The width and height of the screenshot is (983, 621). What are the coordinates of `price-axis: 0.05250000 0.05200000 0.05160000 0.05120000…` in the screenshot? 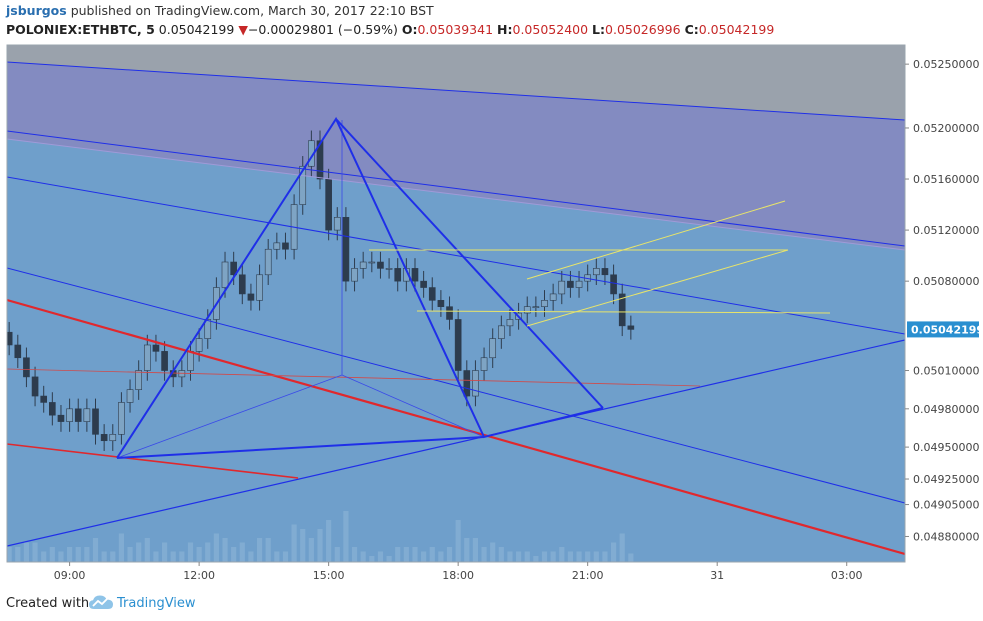 It's located at (944, 300).